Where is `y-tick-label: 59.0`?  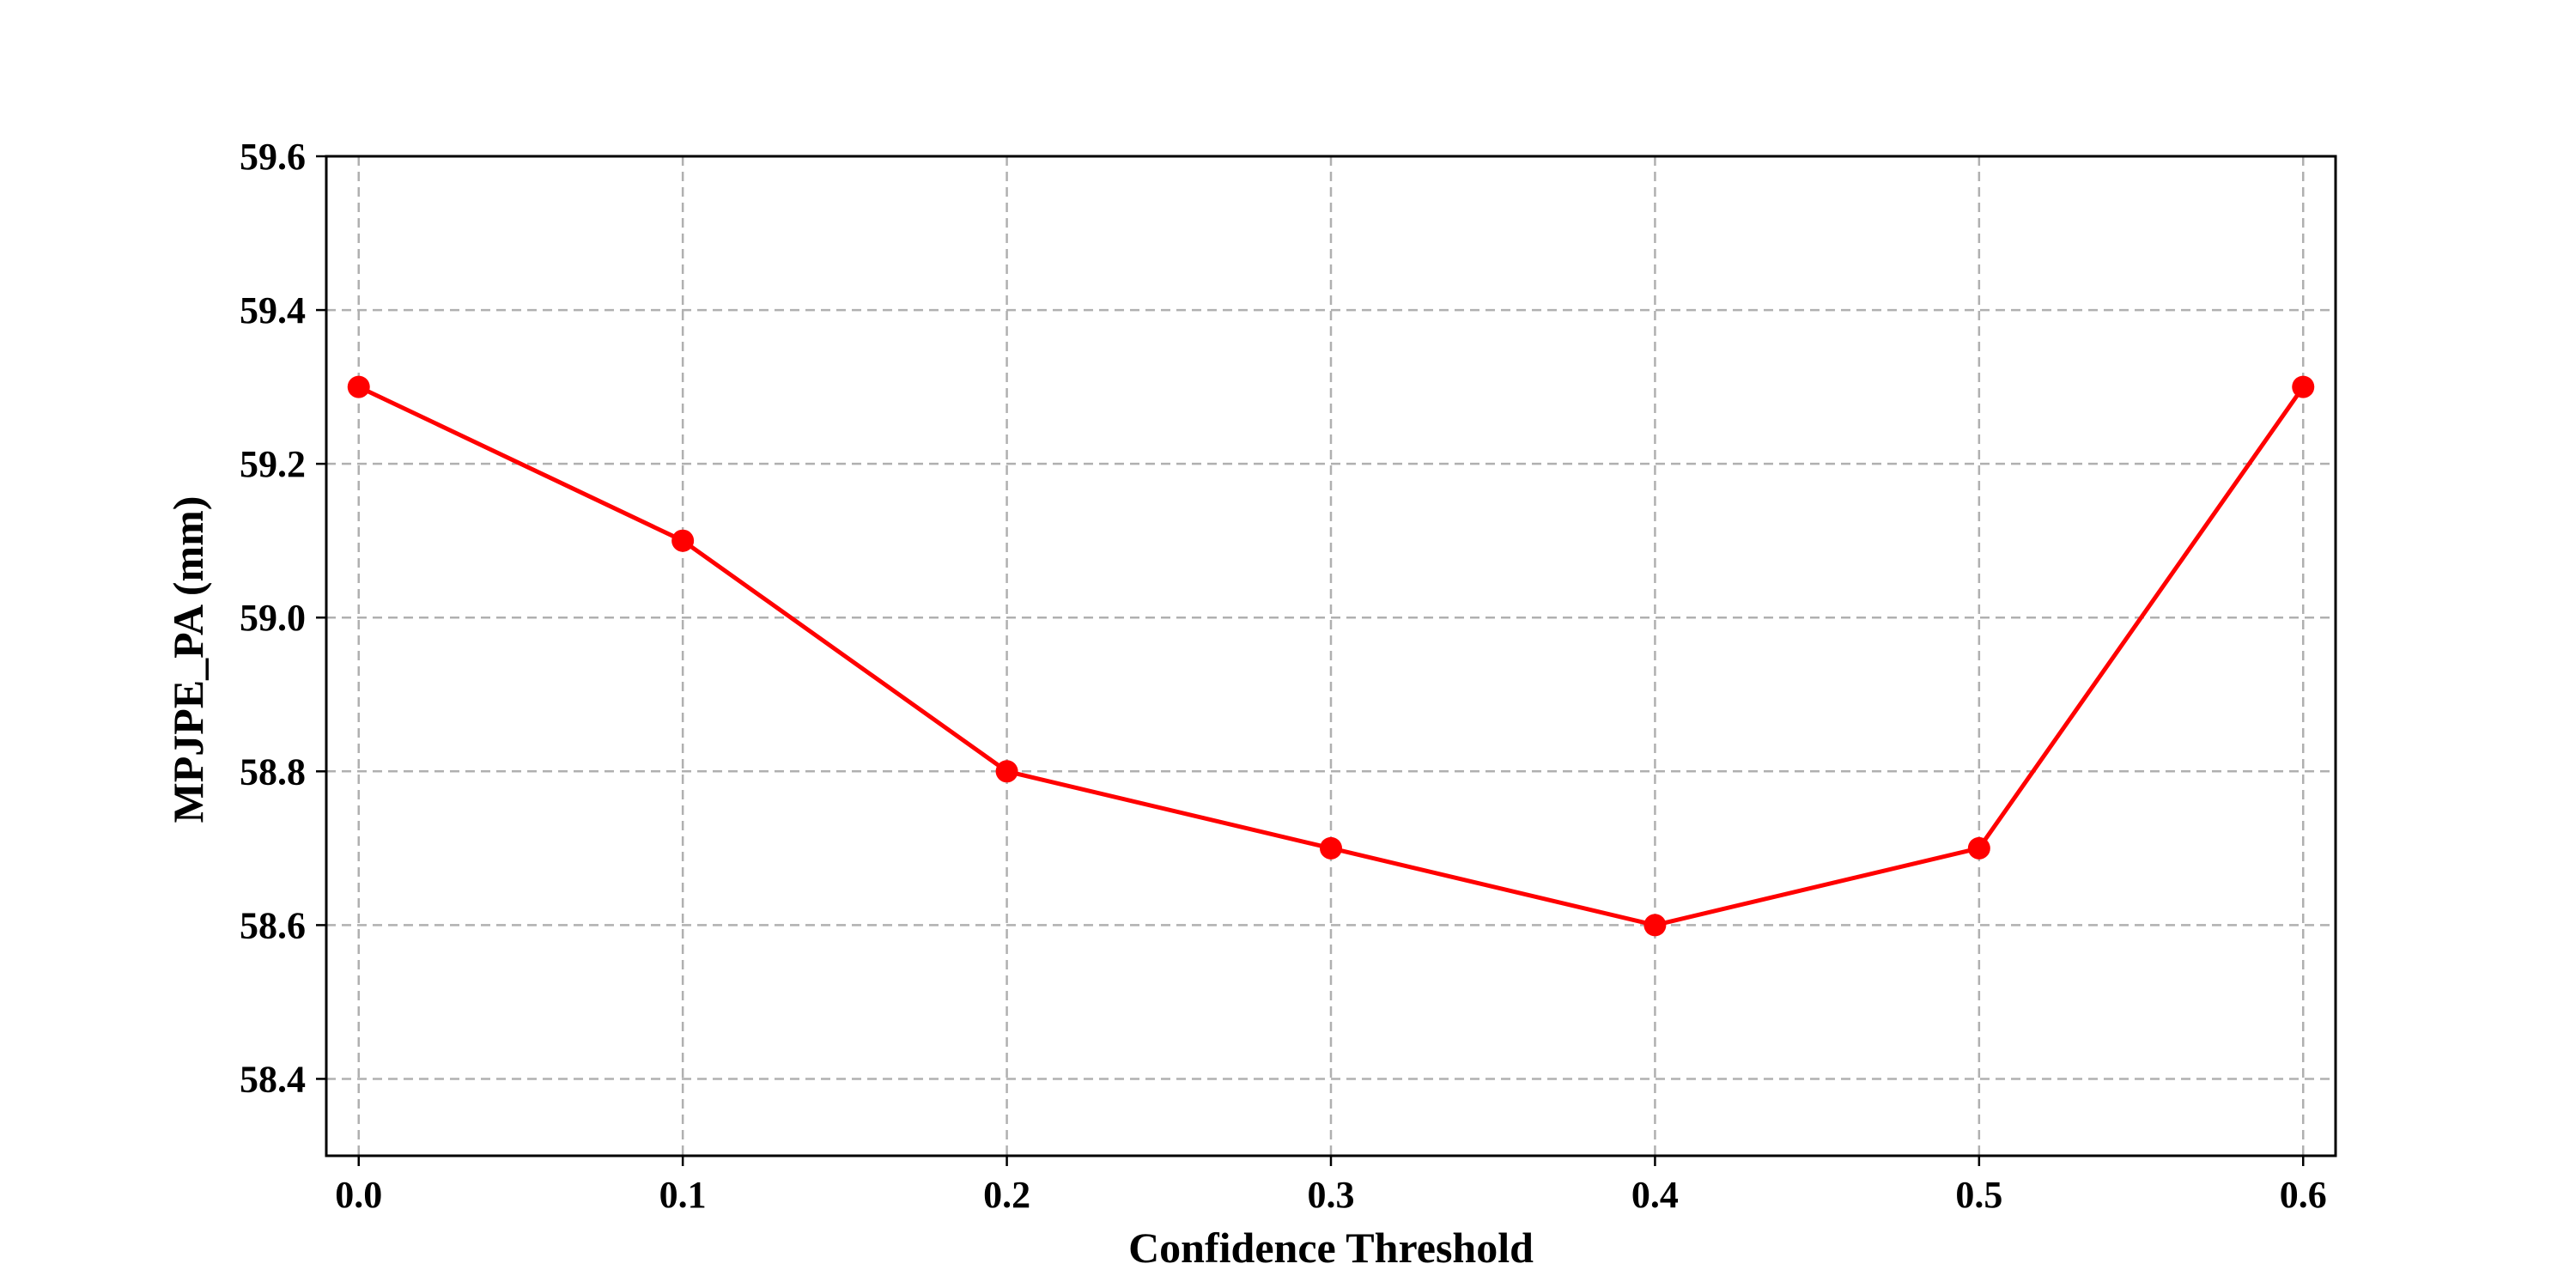 y-tick-label: 59.0 is located at coordinates (273, 618).